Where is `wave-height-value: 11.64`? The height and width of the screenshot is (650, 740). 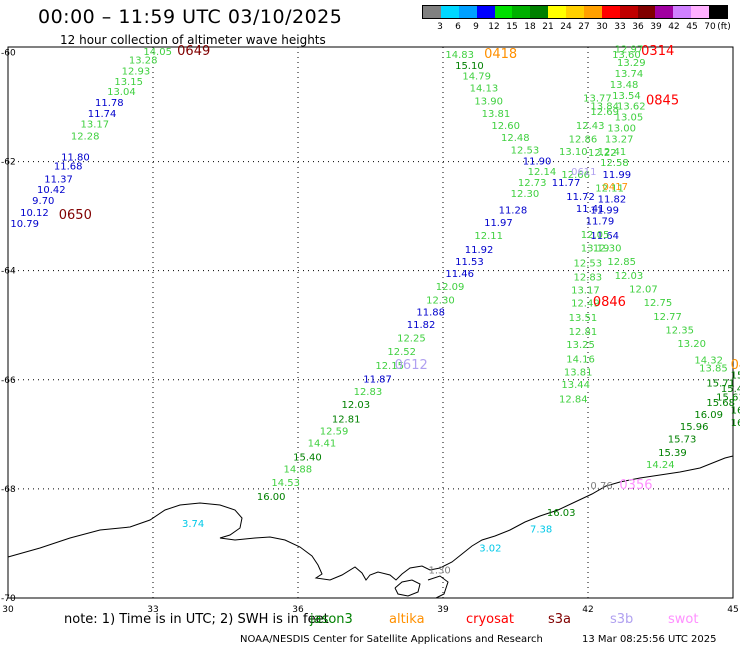
wave-height-value: 11.64 is located at coordinates (604, 236).